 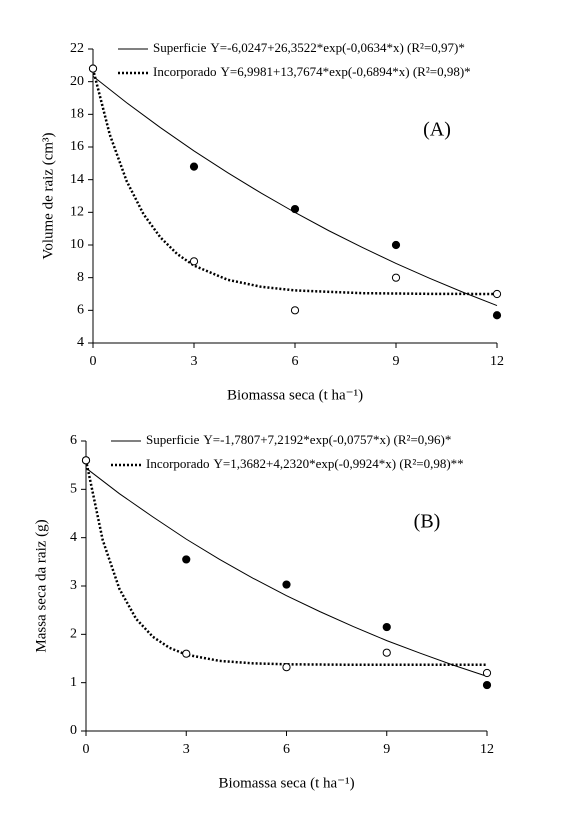 What do you see at coordinates (77, 244) in the screenshot?
I see `y-tick-label: 10` at bounding box center [77, 244].